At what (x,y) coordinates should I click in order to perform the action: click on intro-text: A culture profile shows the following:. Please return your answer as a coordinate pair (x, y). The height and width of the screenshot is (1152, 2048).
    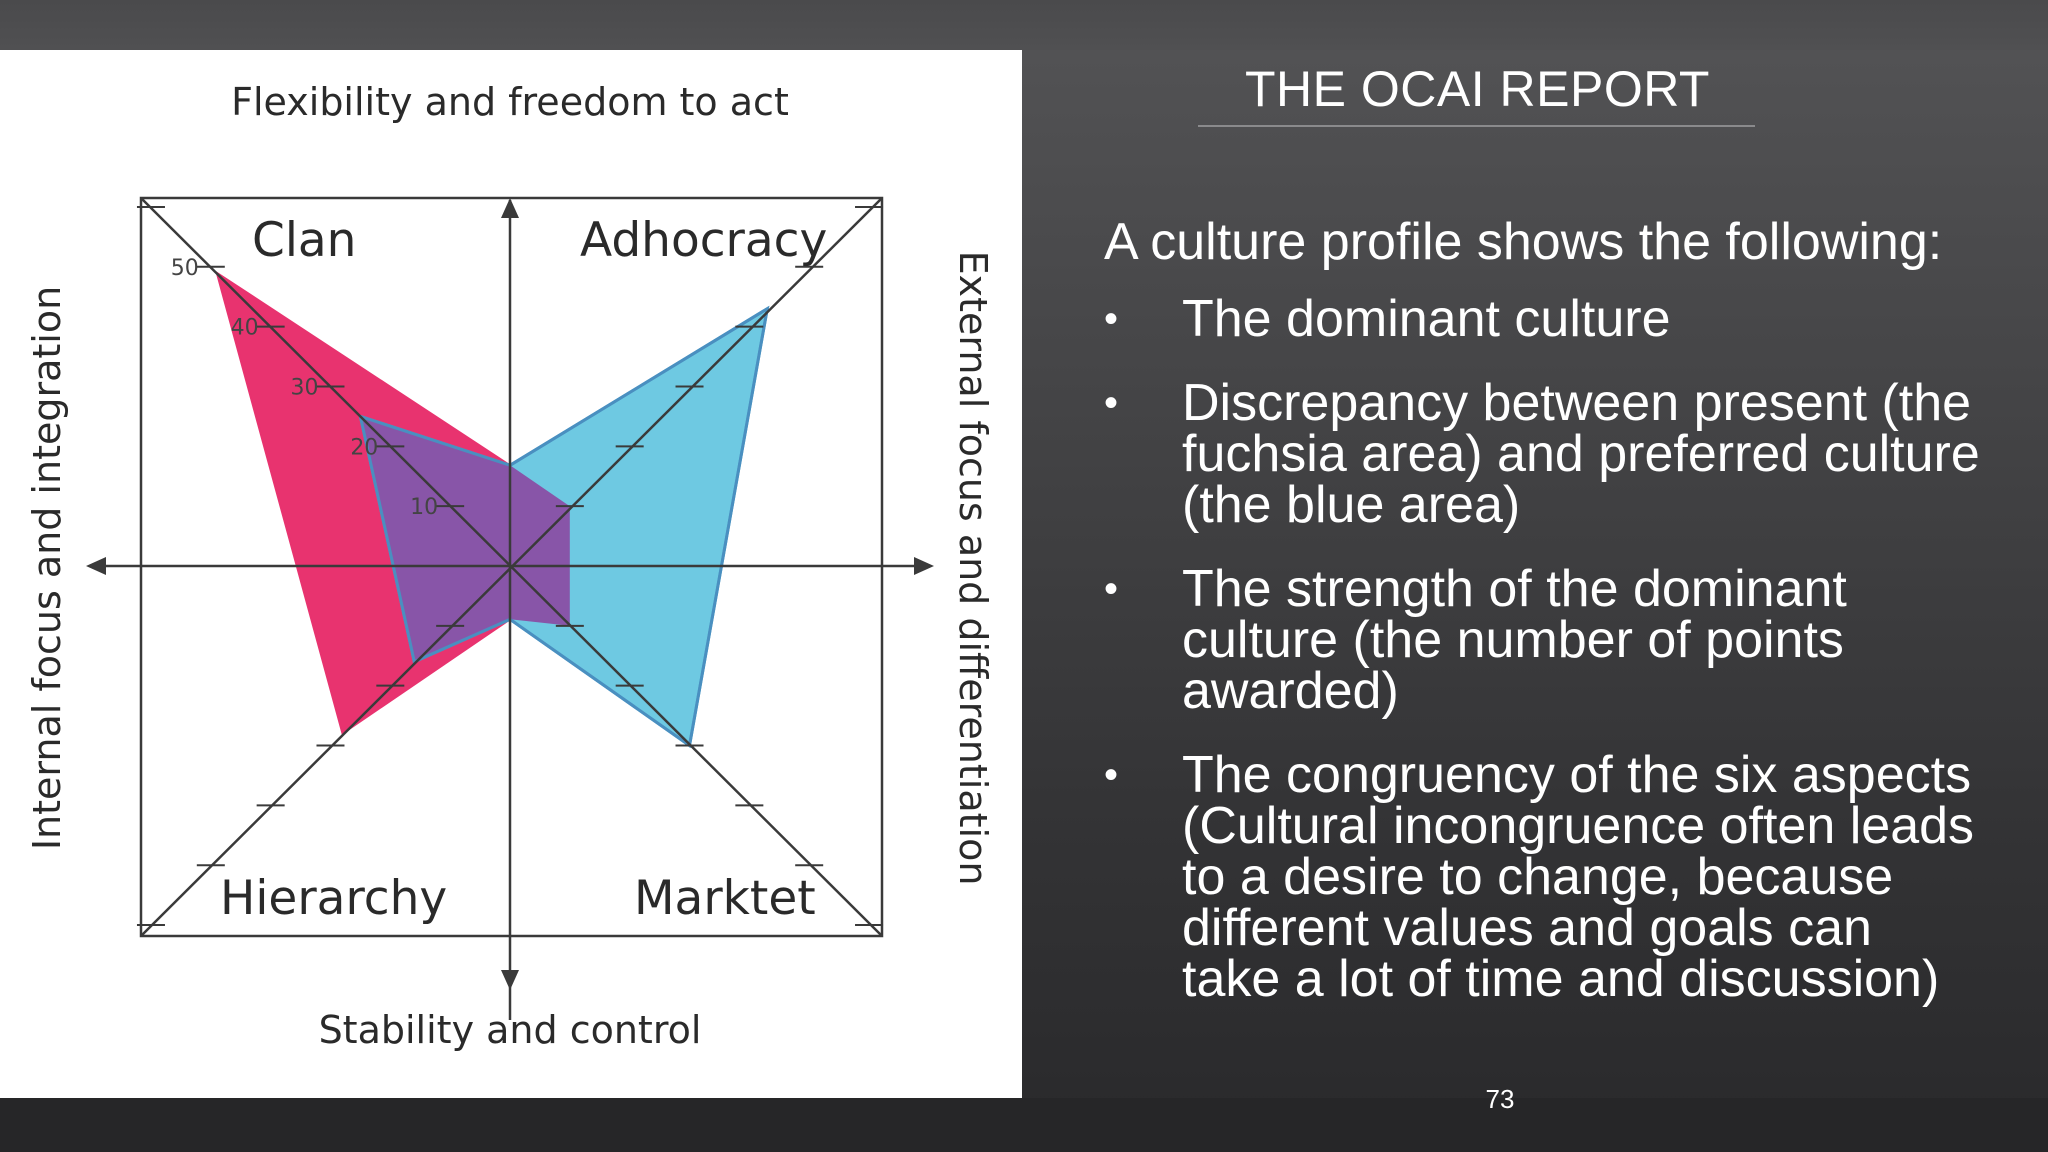
    Looking at the image, I should click on (1523, 242).